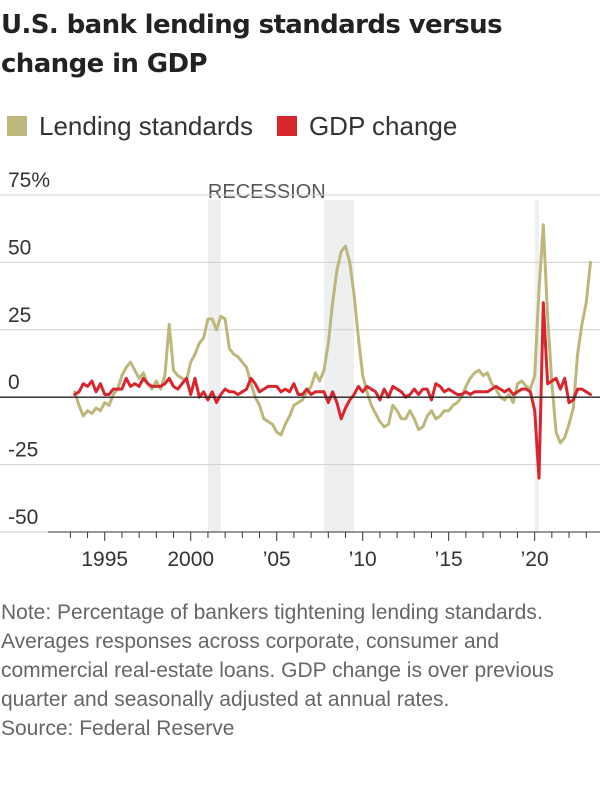 The height and width of the screenshot is (800, 600). What do you see at coordinates (29, 181) in the screenshot?
I see `y-tick-label: 75%` at bounding box center [29, 181].